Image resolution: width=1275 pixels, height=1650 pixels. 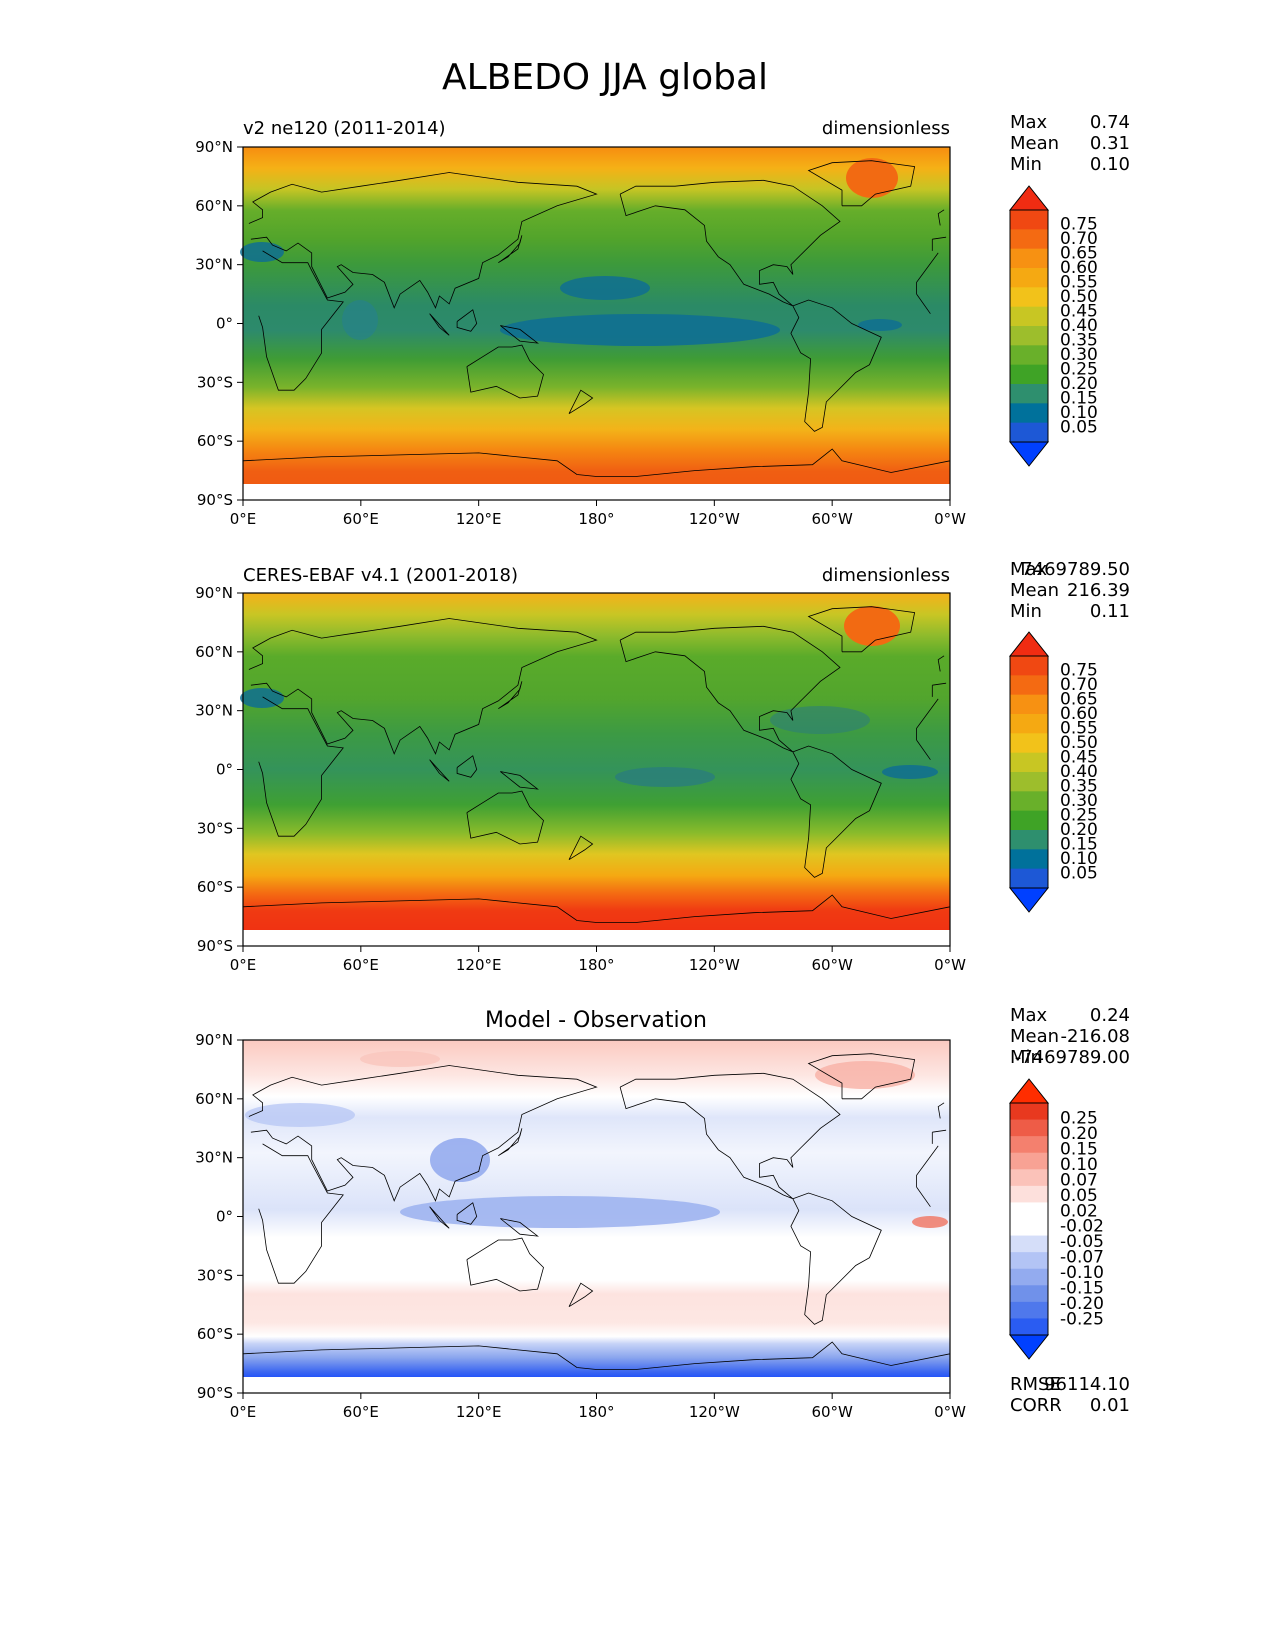 What do you see at coordinates (1079, 312) in the screenshot?
I see `colorbar-tick-label: 0.45` at bounding box center [1079, 312].